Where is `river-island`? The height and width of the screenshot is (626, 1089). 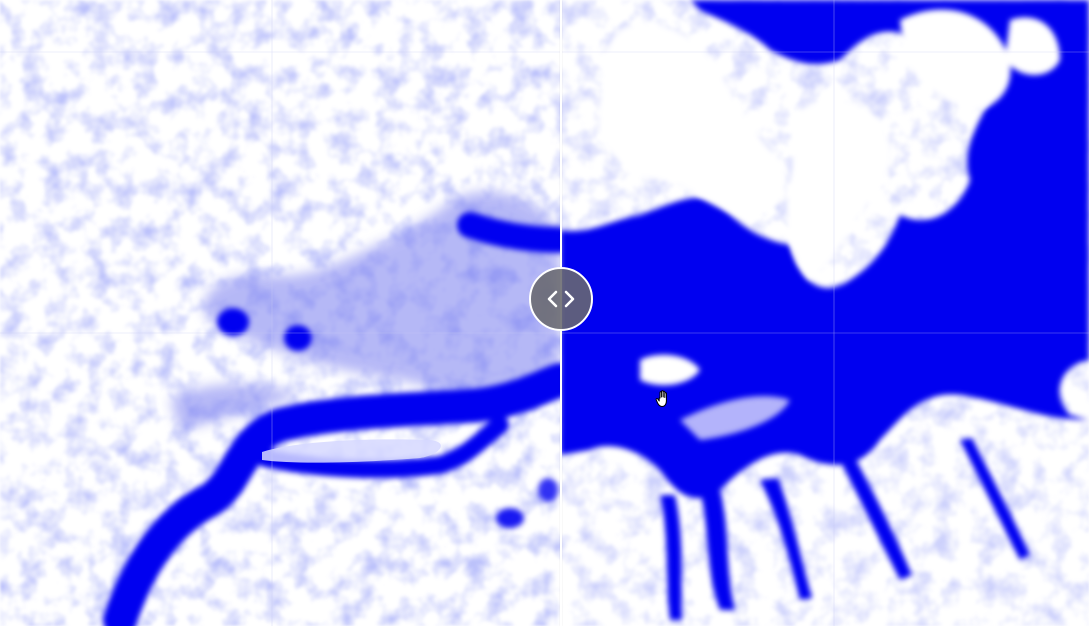
river-island is located at coordinates (351, 450).